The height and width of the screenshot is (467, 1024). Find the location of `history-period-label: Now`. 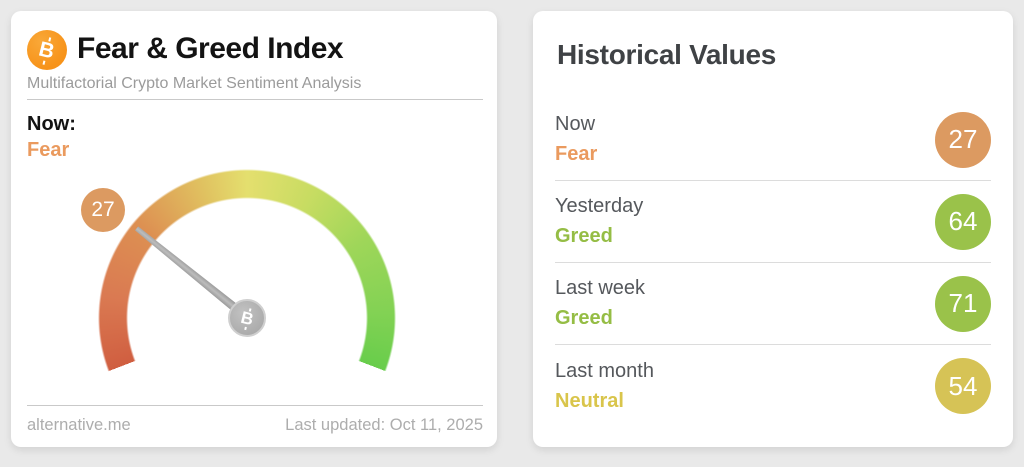

history-period-label: Now is located at coordinates (575, 124).